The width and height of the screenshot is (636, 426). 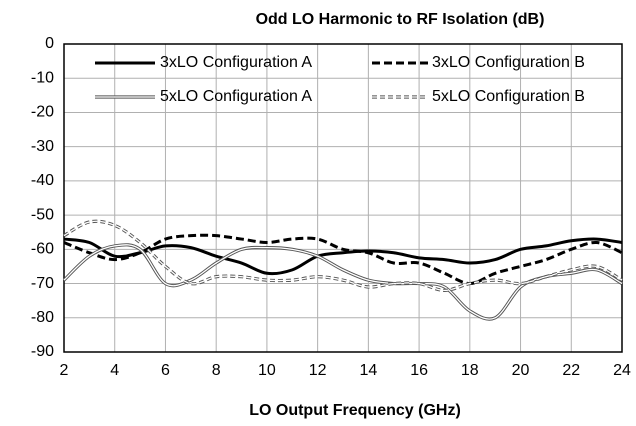 What do you see at coordinates (42, 249) in the screenshot?
I see `y-tick-label: -60` at bounding box center [42, 249].